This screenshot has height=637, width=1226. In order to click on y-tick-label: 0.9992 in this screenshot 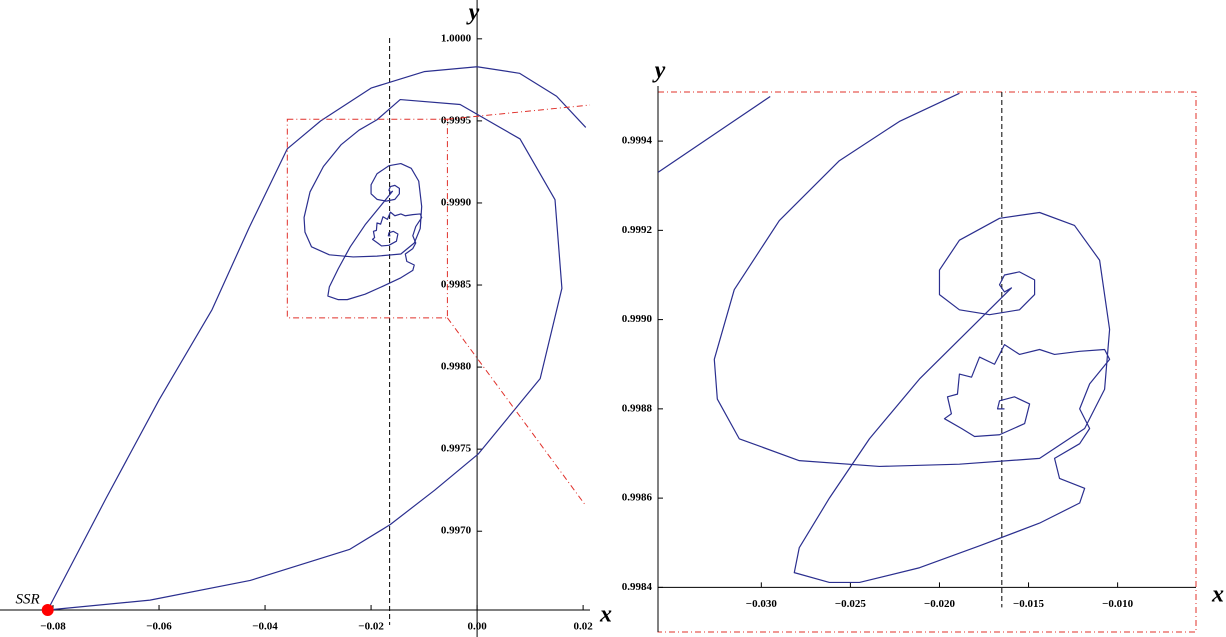, I will do `click(637, 230)`.